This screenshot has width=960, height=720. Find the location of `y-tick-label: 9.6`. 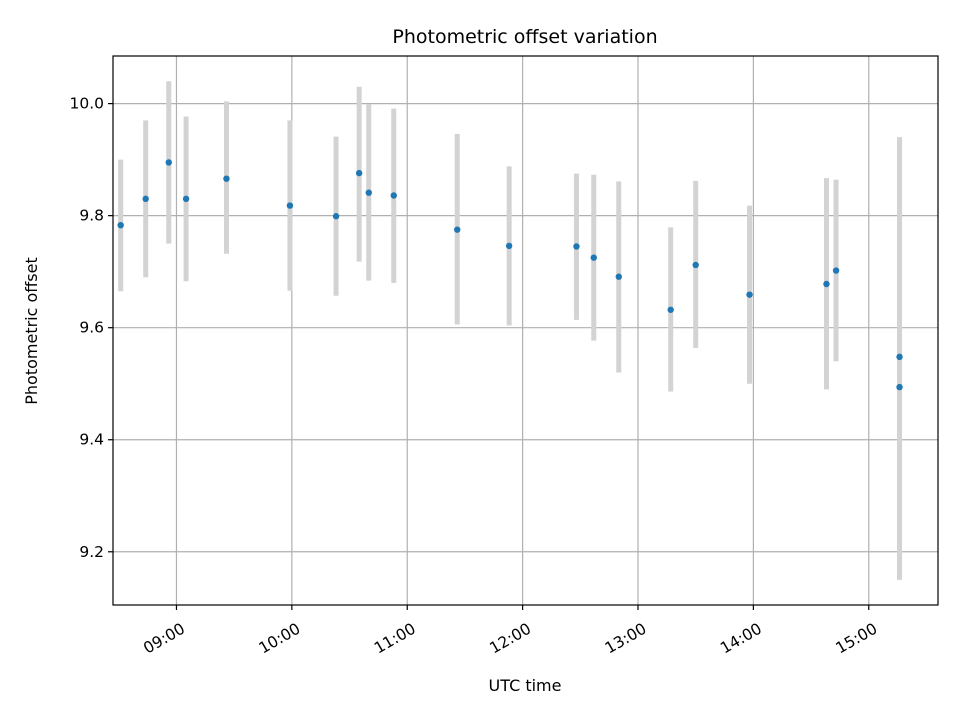

y-tick-label: 9.6 is located at coordinates (91, 328).